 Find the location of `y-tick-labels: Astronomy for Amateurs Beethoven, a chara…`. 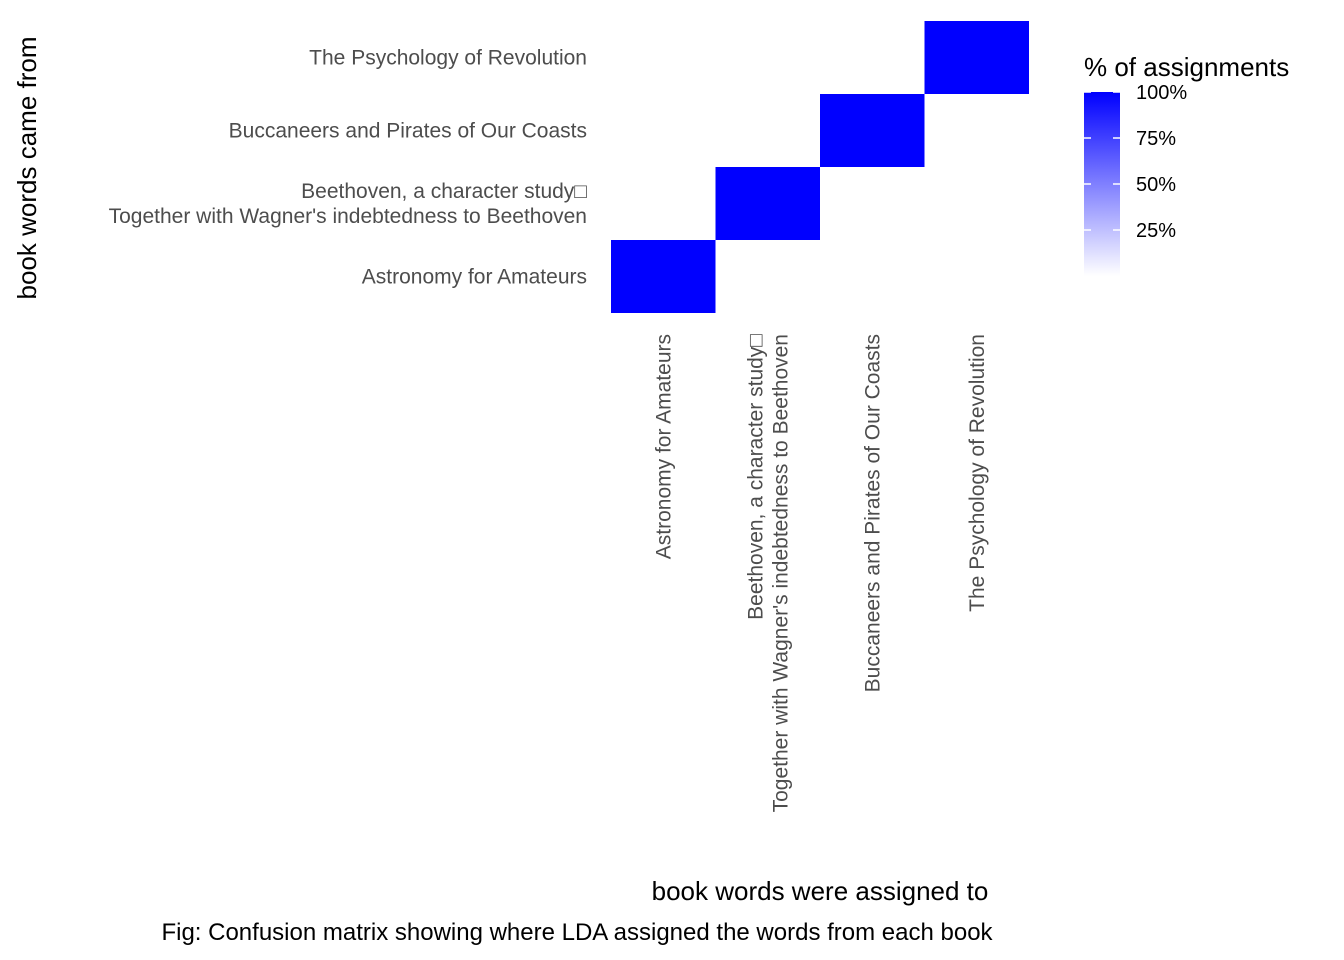

y-tick-labels: Astronomy for Amateurs Beethoven, a chara… is located at coordinates (348, 168).